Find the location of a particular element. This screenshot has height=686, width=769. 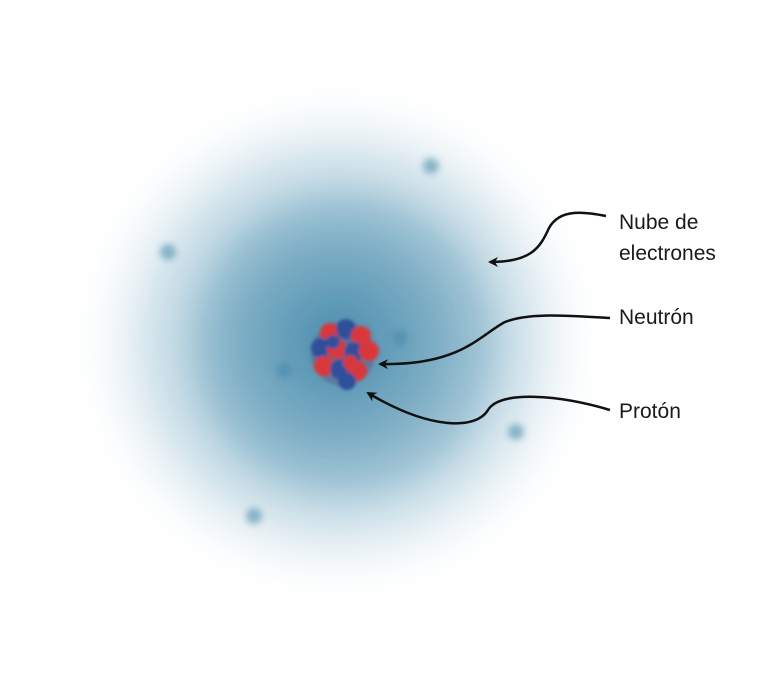

nucleus is located at coordinates (345, 354).